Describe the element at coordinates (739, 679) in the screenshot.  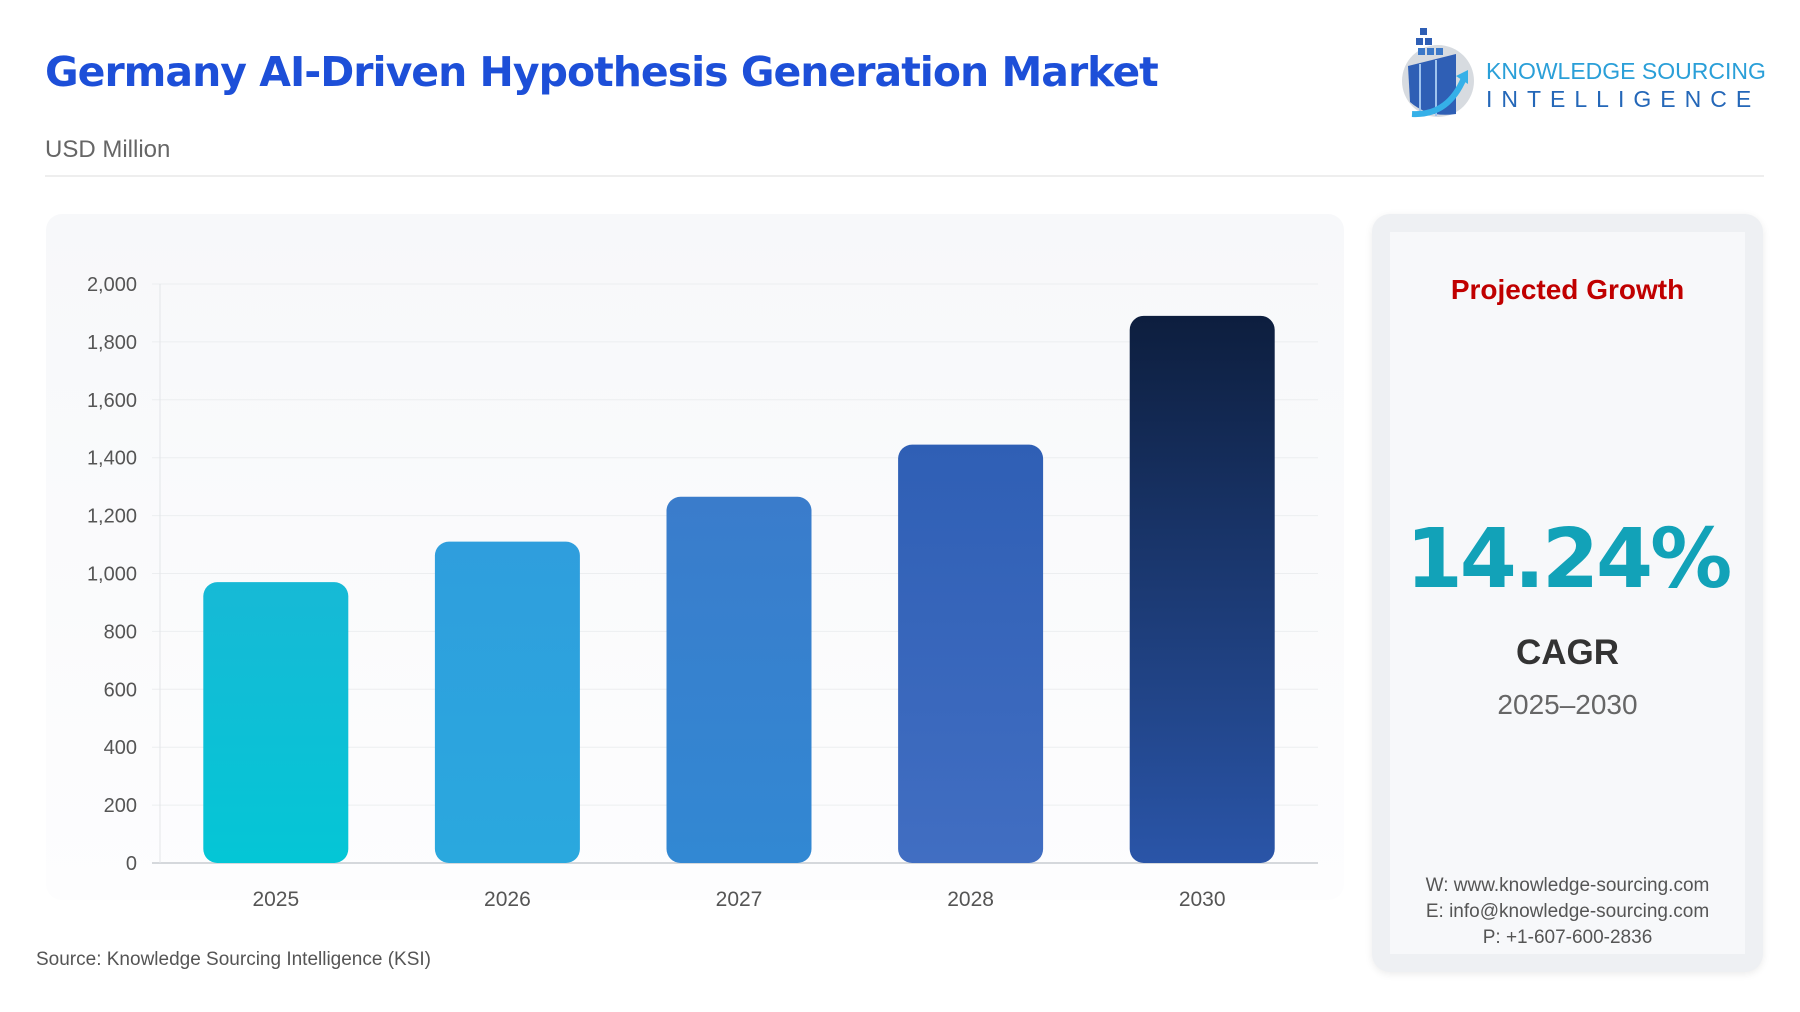
I see `bar-2027` at that location.